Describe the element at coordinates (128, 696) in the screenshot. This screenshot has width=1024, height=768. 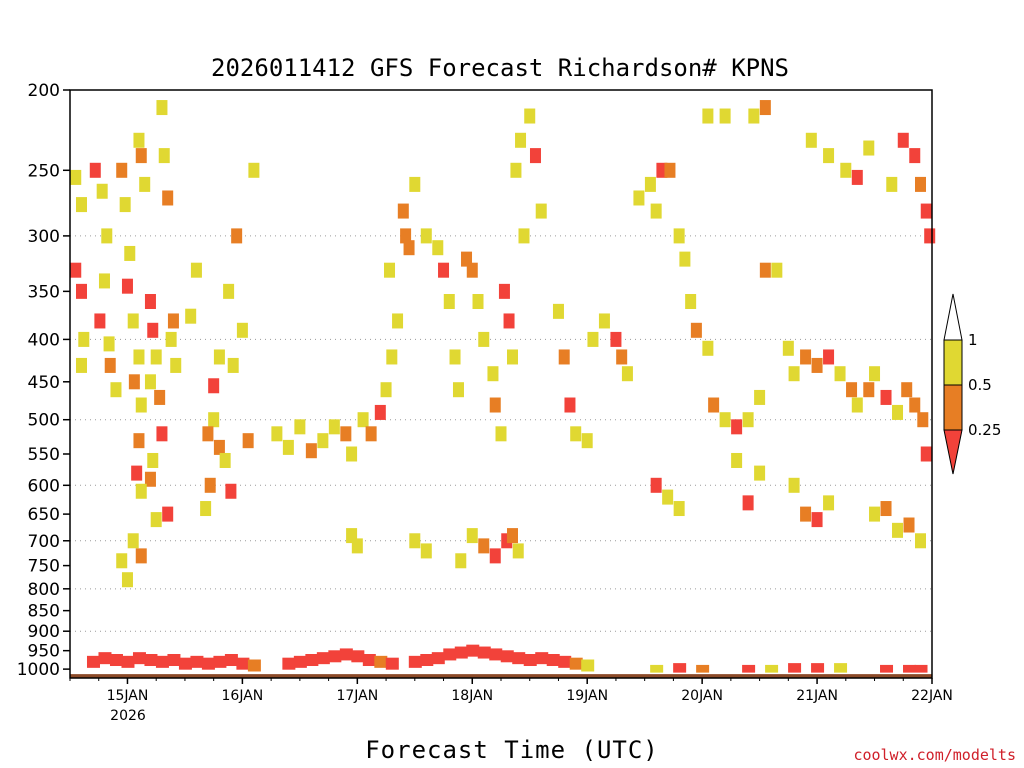
I see `x-tick-label-15JAN: 15JAN` at that location.